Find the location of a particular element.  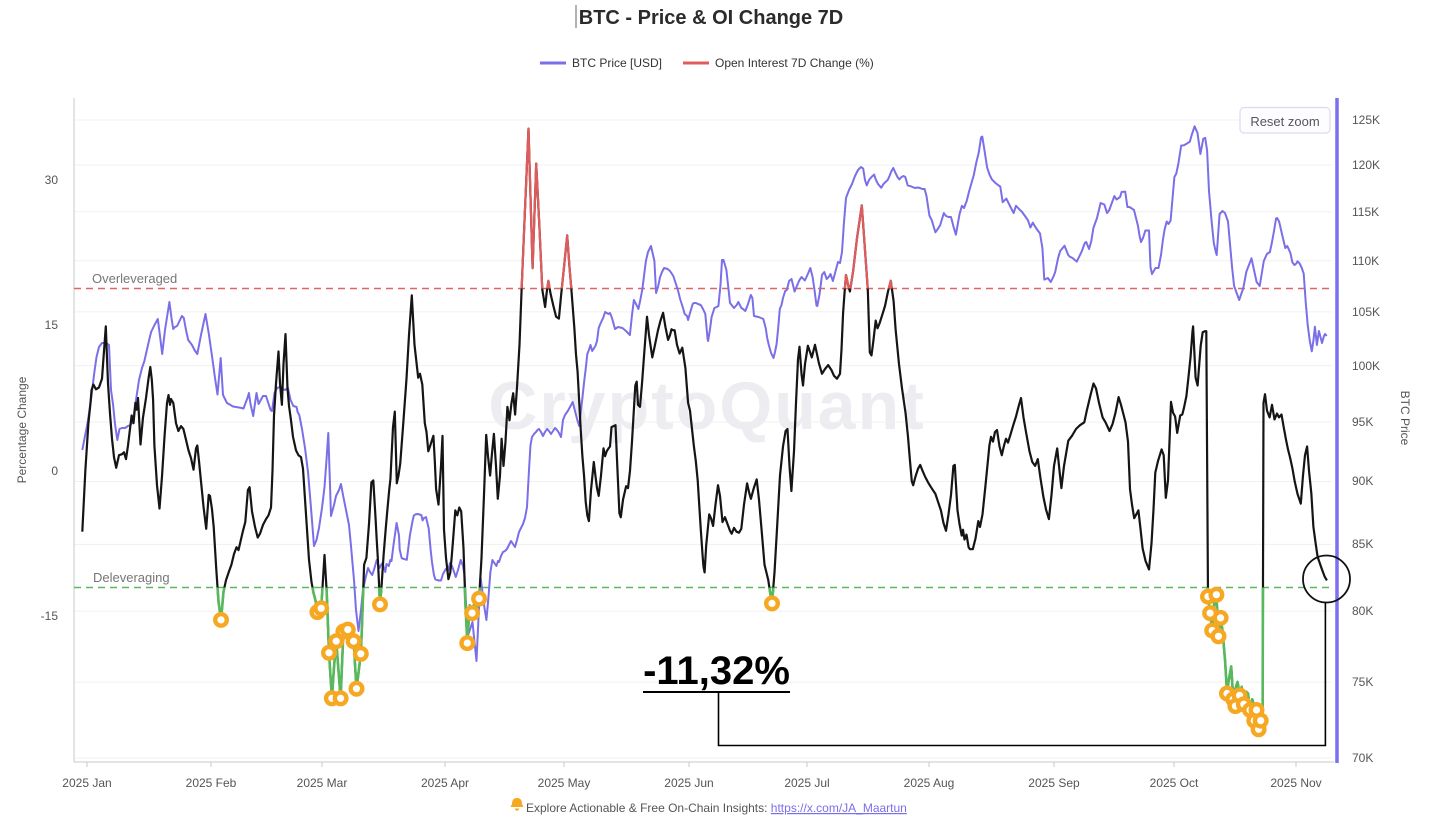

svg-text: 120K is located at coordinates (1366, 165).